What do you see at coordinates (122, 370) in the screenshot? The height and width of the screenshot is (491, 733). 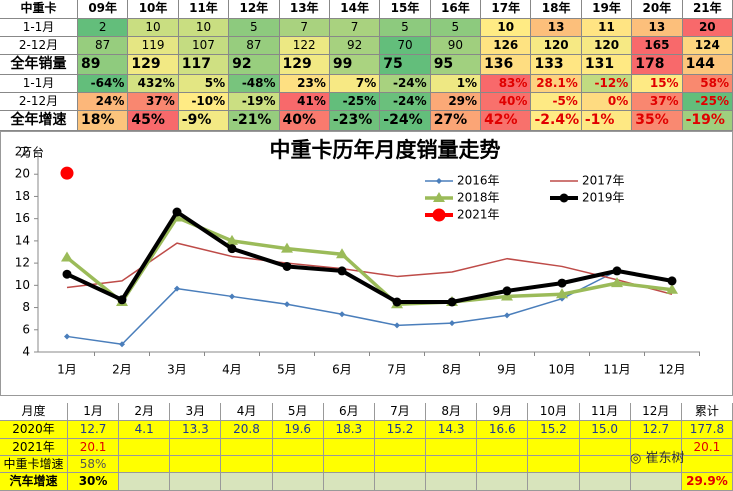 I see `x-tick-label: 2月` at bounding box center [122, 370].